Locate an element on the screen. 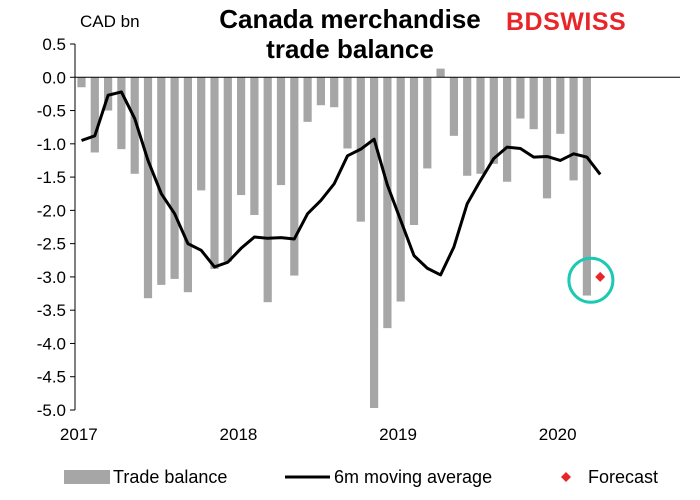  y-tick-label: -3.0 is located at coordinates (51, 277).